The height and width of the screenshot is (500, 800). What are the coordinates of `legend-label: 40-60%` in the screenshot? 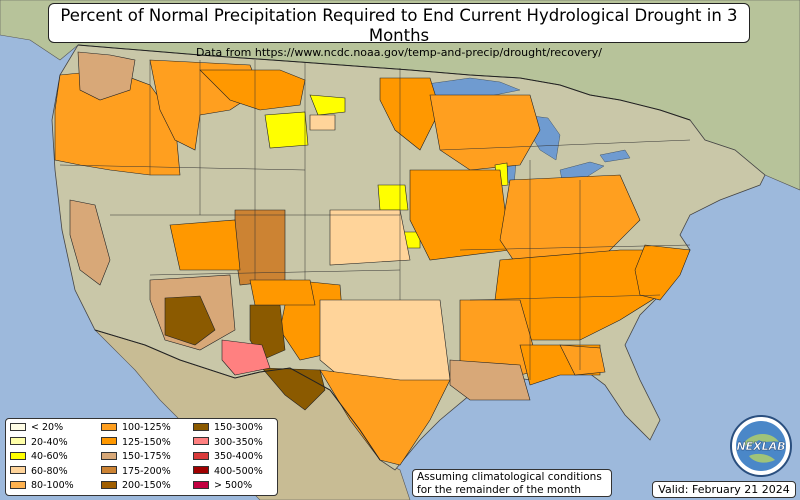 It's located at (49, 456).